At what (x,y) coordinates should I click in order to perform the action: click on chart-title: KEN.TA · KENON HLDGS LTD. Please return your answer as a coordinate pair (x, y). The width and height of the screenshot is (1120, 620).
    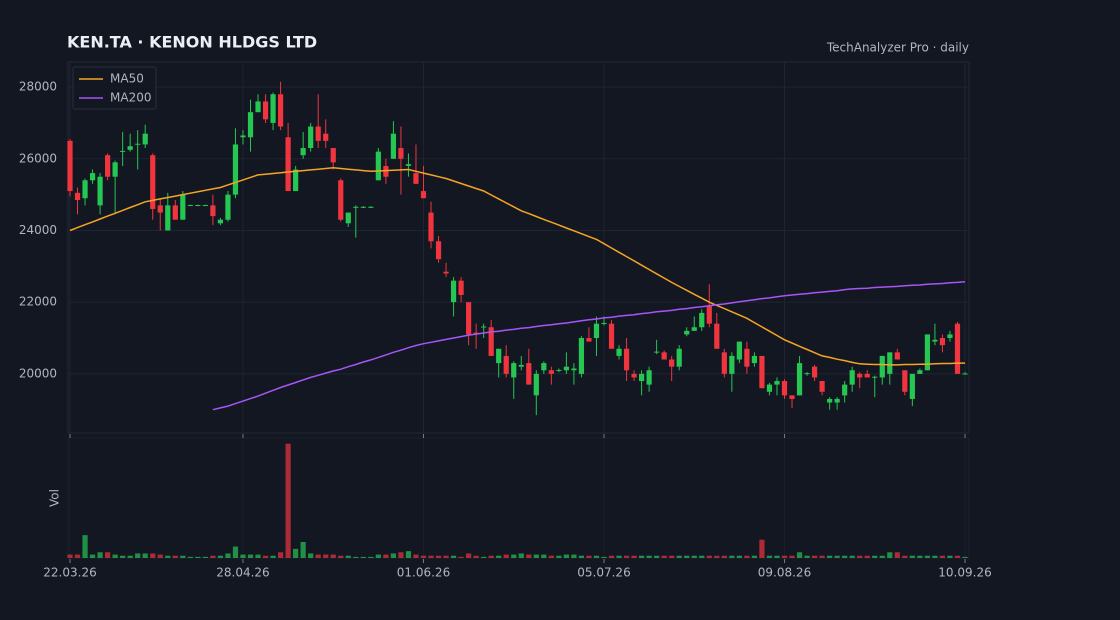
    Looking at the image, I should click on (192, 42).